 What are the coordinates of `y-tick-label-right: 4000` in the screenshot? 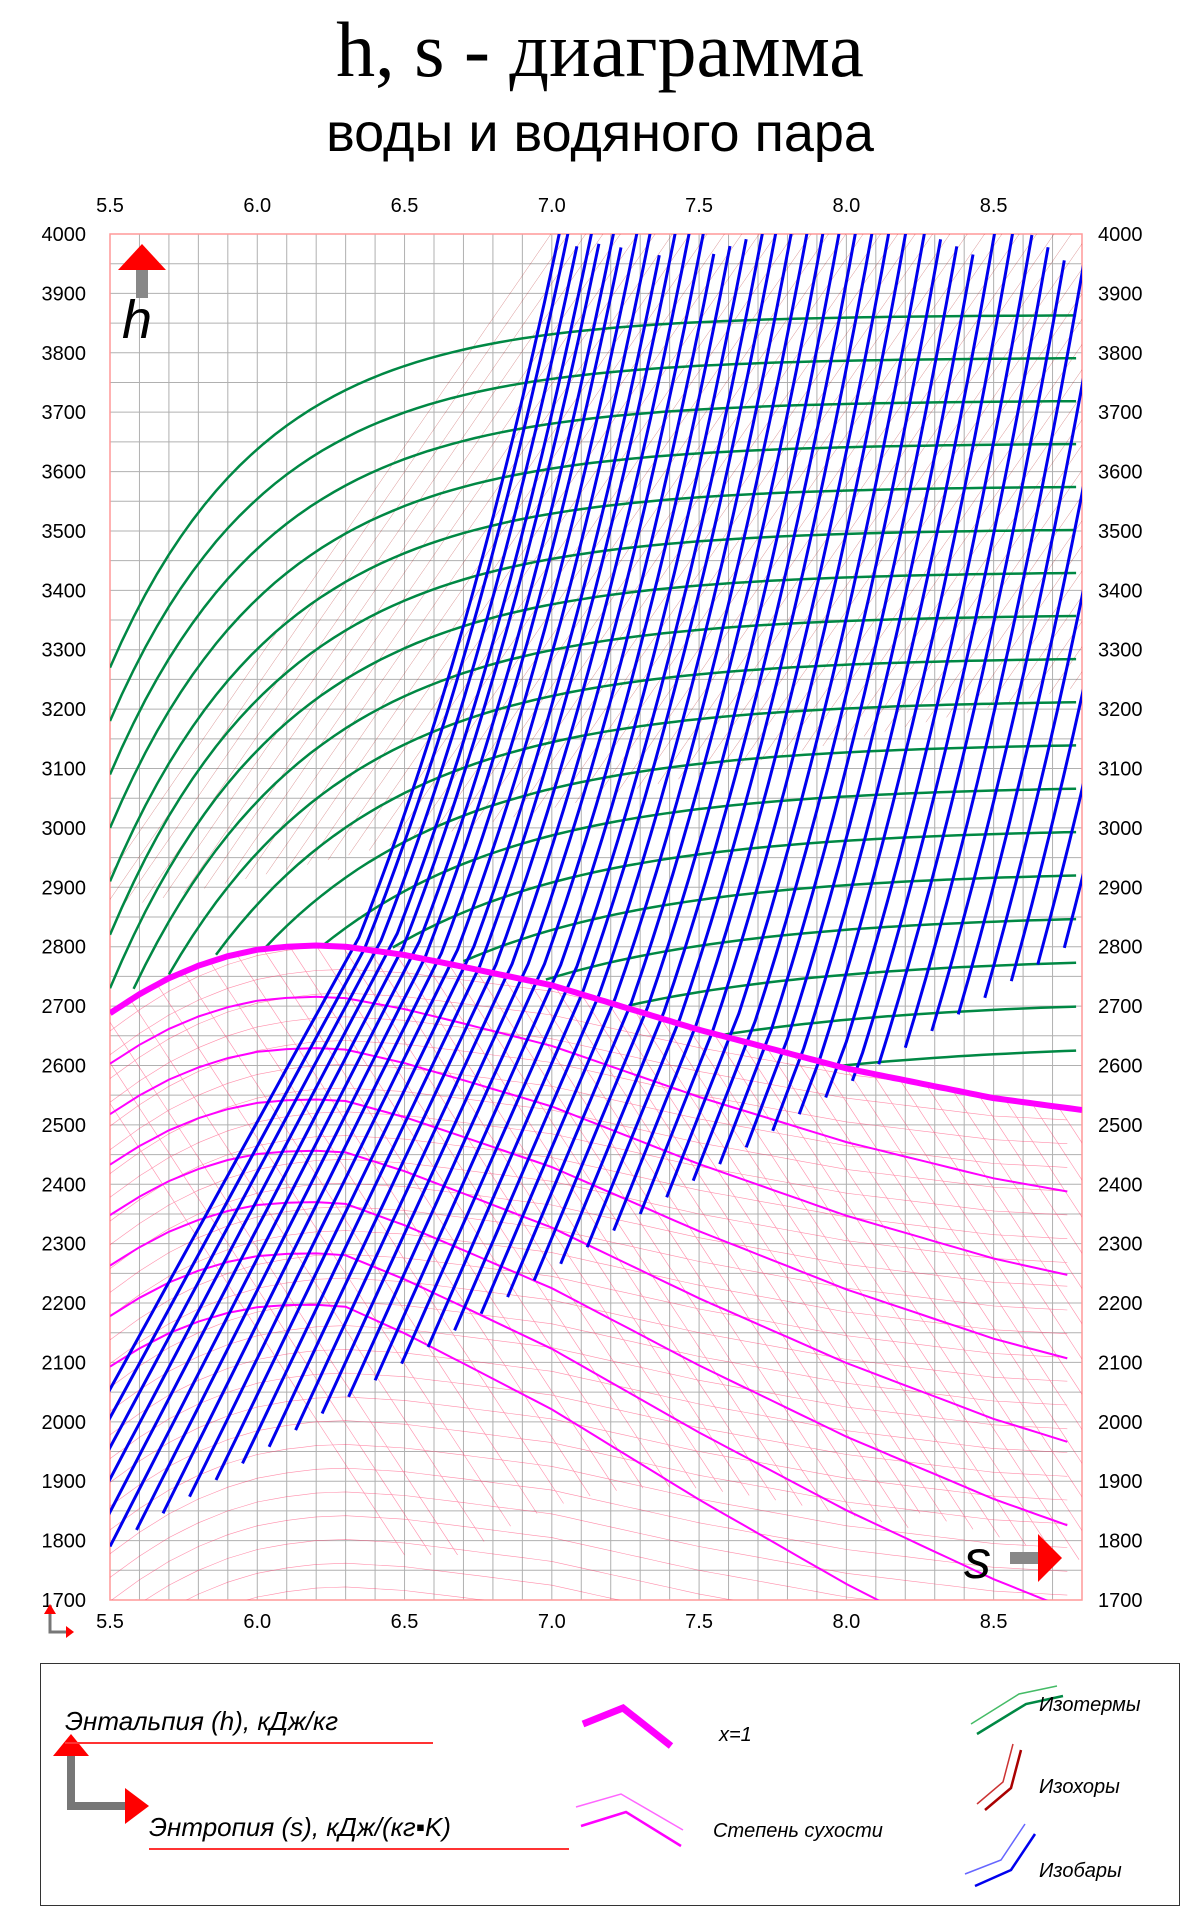 It's located at (1120, 235).